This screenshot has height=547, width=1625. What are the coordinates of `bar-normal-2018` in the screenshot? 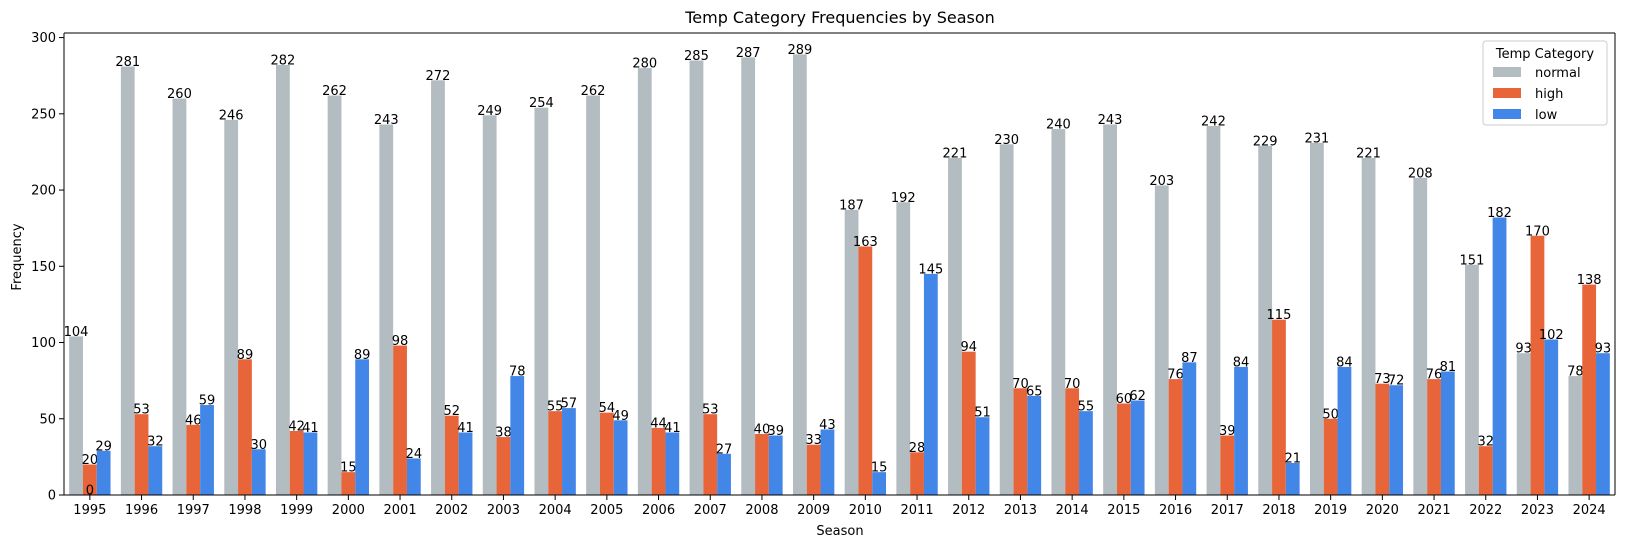 It's located at (1265, 320).